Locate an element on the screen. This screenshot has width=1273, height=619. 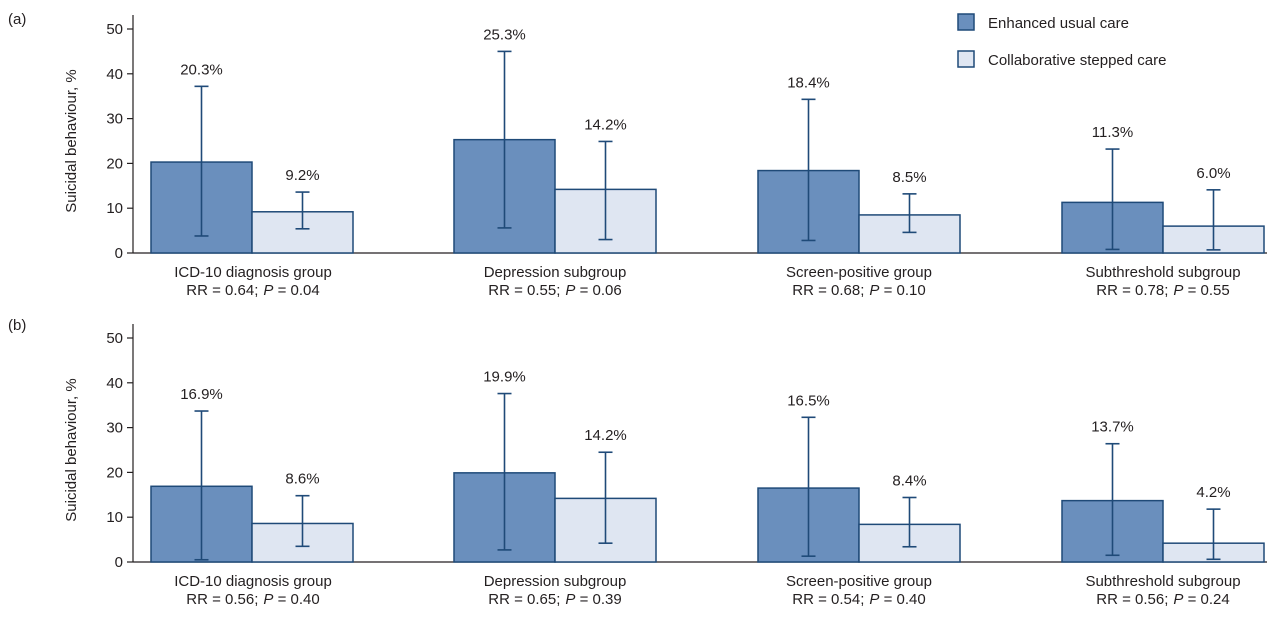
category-stats: RR = 0.78; P = 0.55 is located at coordinates (1162, 290).